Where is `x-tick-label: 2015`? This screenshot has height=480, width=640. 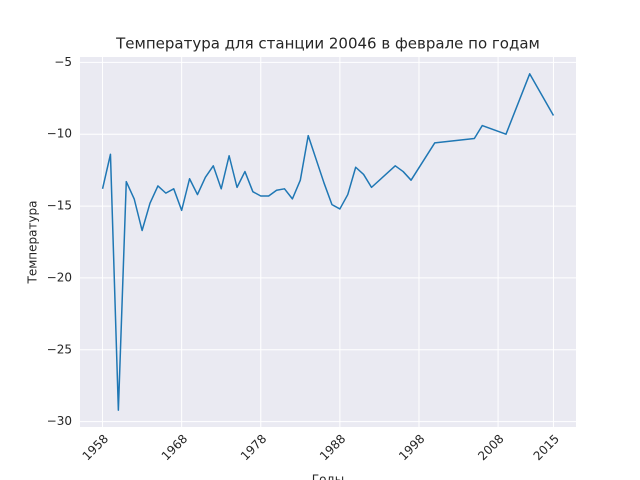
x-tick-label: 2015 is located at coordinates (546, 447).